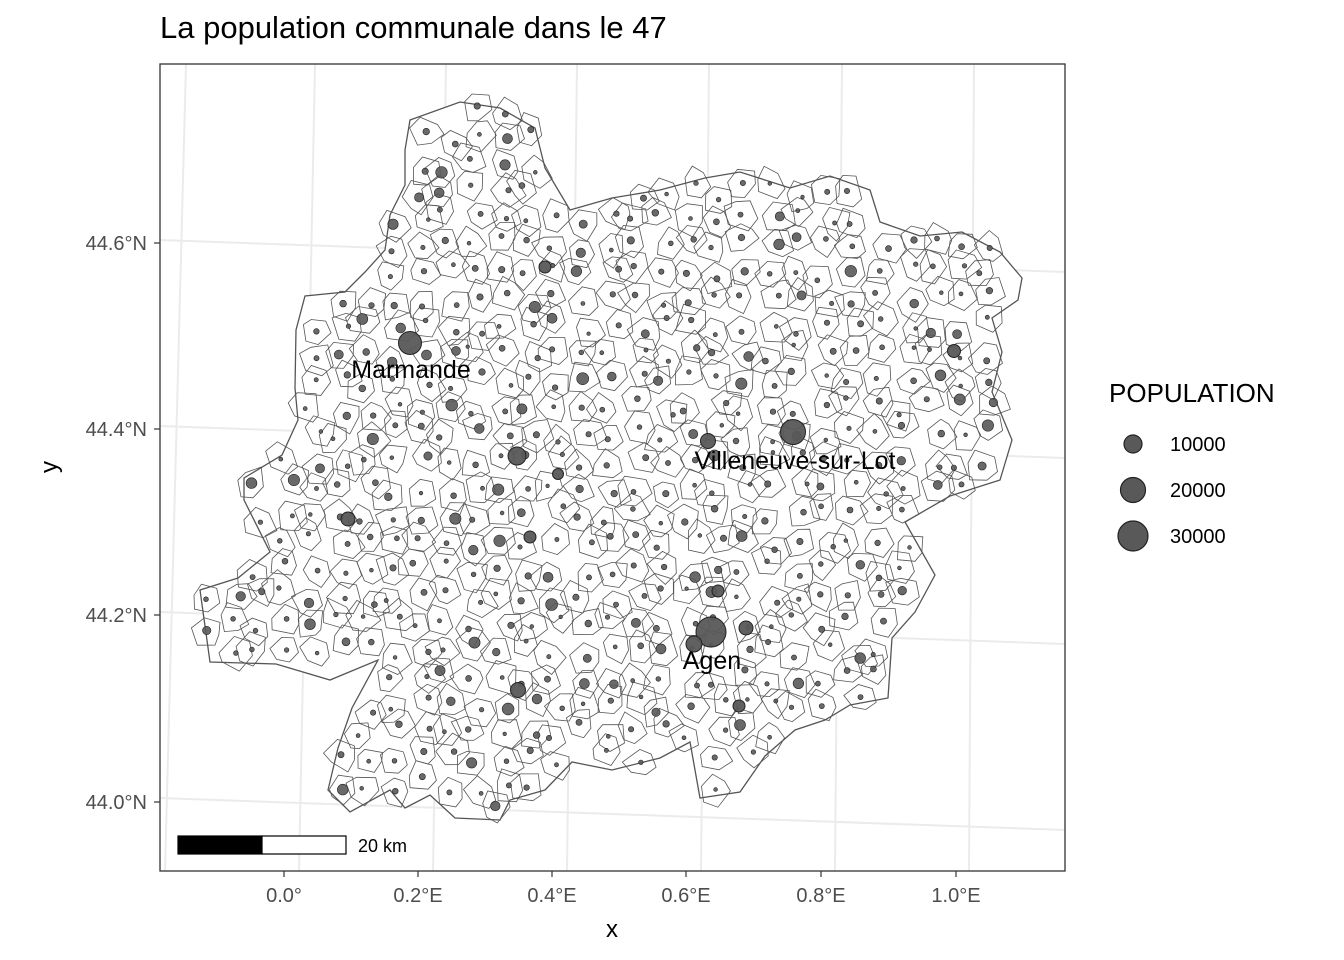 The width and height of the screenshot is (1344, 960). Describe the element at coordinates (551, 896) in the screenshot. I see `x-tick-label: 0.4°E` at that location.